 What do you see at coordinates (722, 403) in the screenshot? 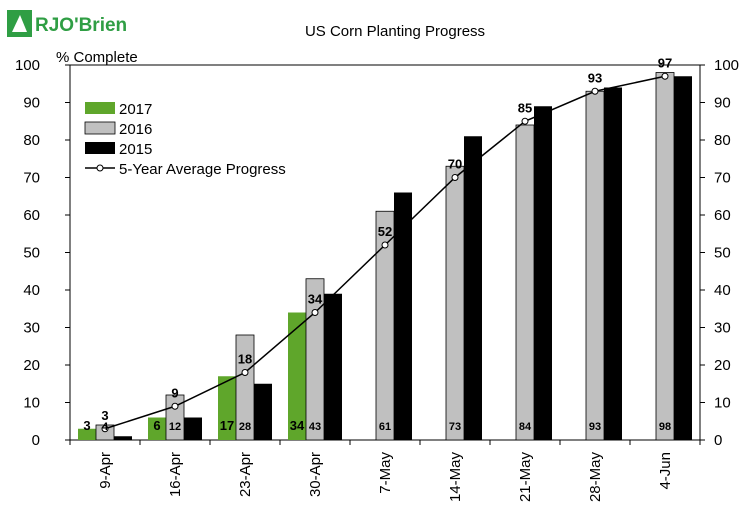
I see `y-tick-label-right: 10` at bounding box center [722, 403].